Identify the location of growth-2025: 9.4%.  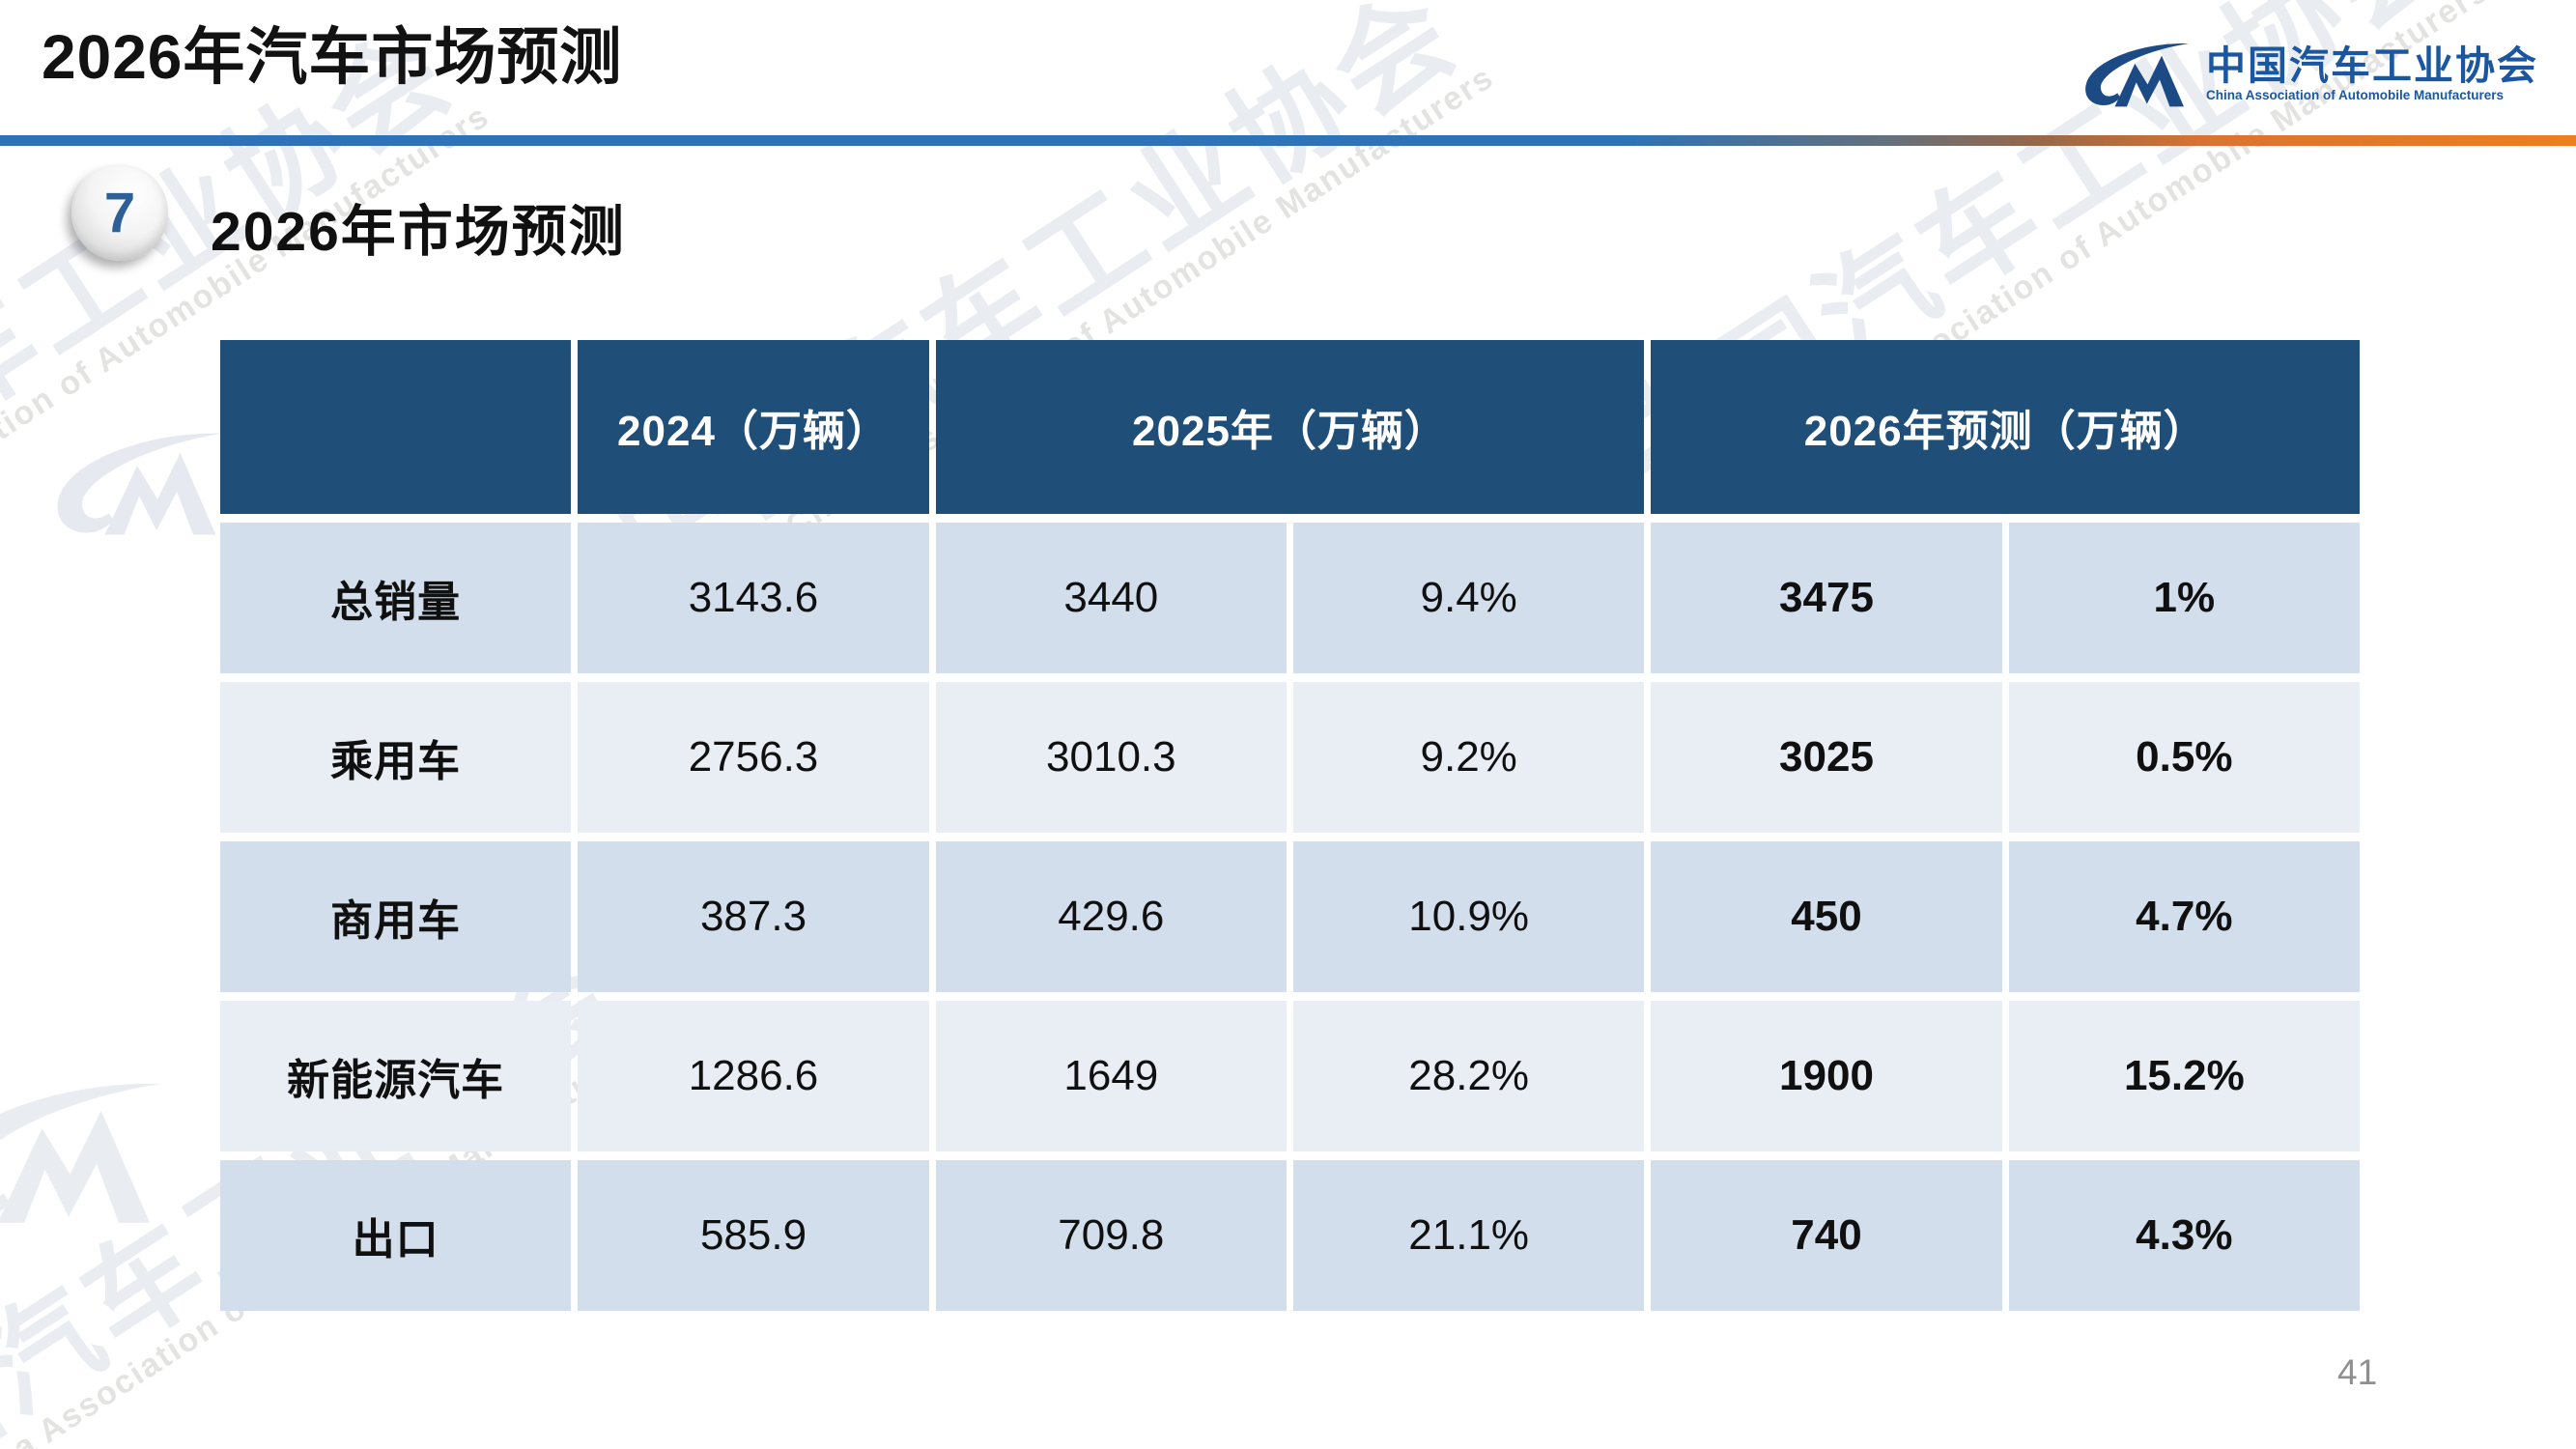
(1469, 598).